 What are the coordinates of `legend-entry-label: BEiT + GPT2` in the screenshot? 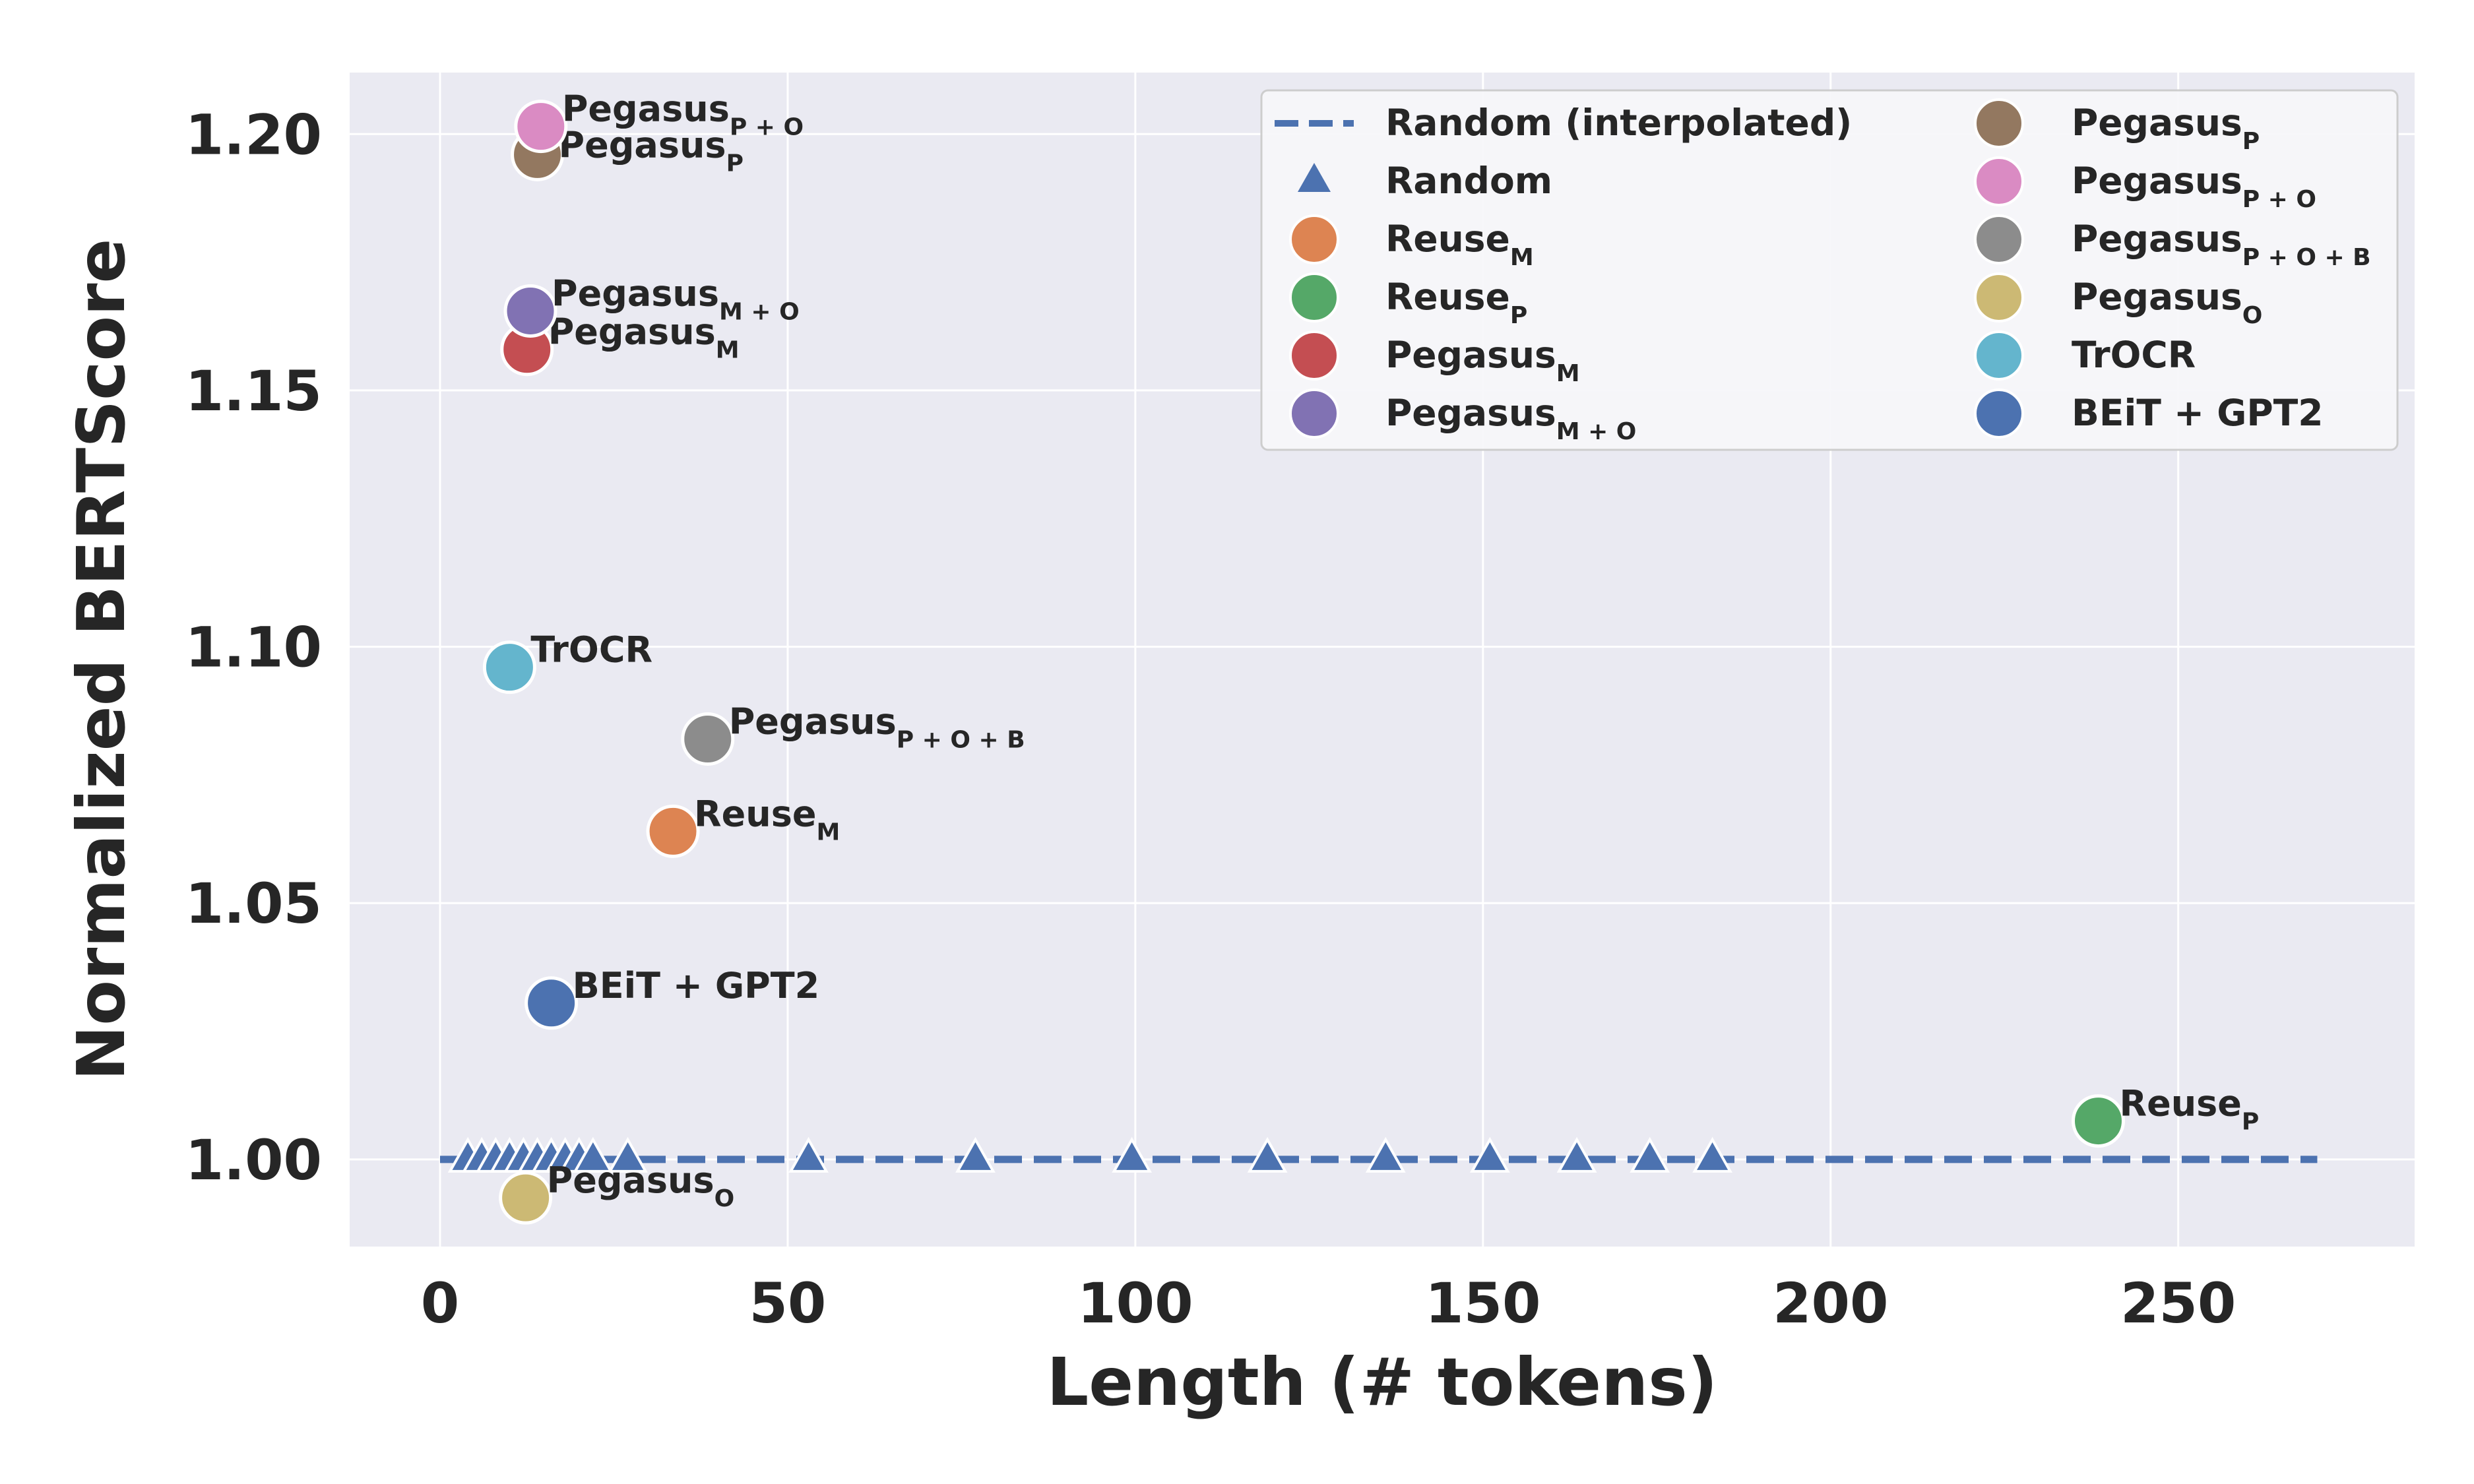 It's located at (2197, 413).